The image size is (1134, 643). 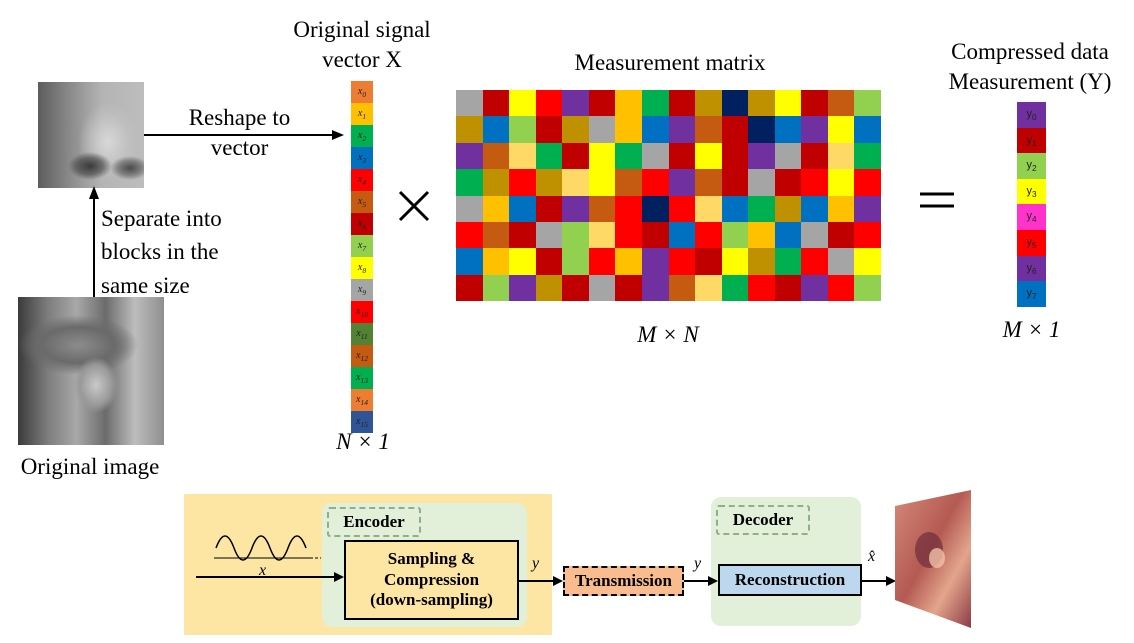 I want to click on sampling-compression-block: Sampling & Compression (down-sampling), so click(x=431, y=580).